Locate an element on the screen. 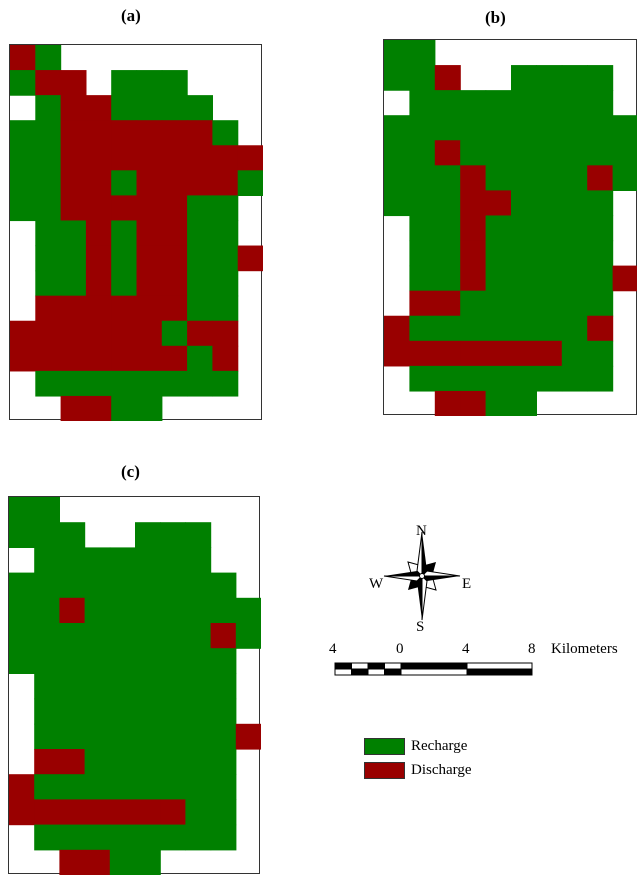 The height and width of the screenshot is (875, 637). scale-unit-label: Kilometers is located at coordinates (584, 649).